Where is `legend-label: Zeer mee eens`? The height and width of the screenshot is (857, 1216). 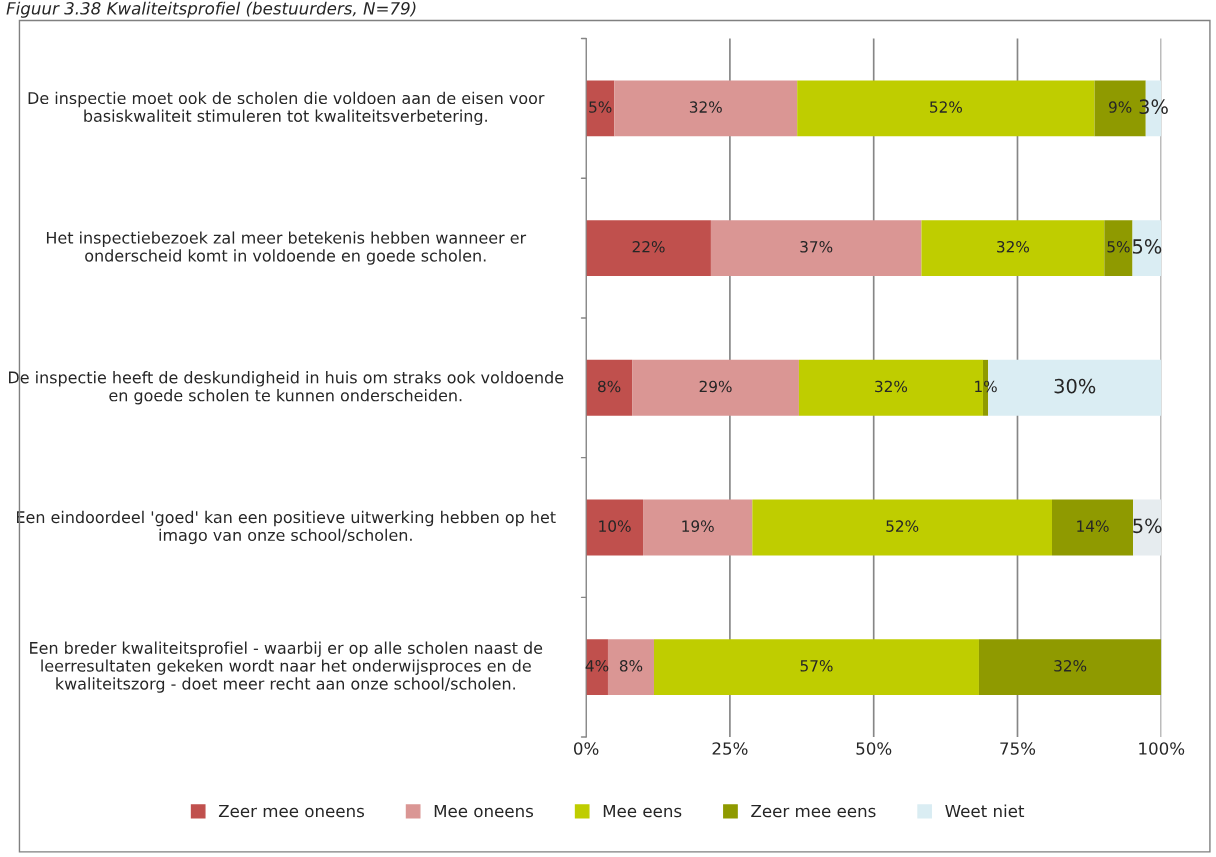 legend-label: Zeer mee eens is located at coordinates (813, 811).